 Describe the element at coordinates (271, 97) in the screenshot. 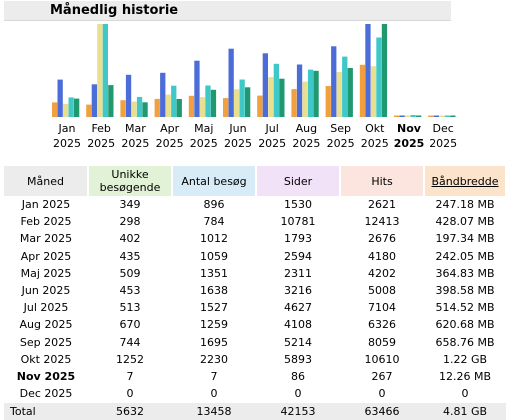

I see `bar-pages-jul` at that location.